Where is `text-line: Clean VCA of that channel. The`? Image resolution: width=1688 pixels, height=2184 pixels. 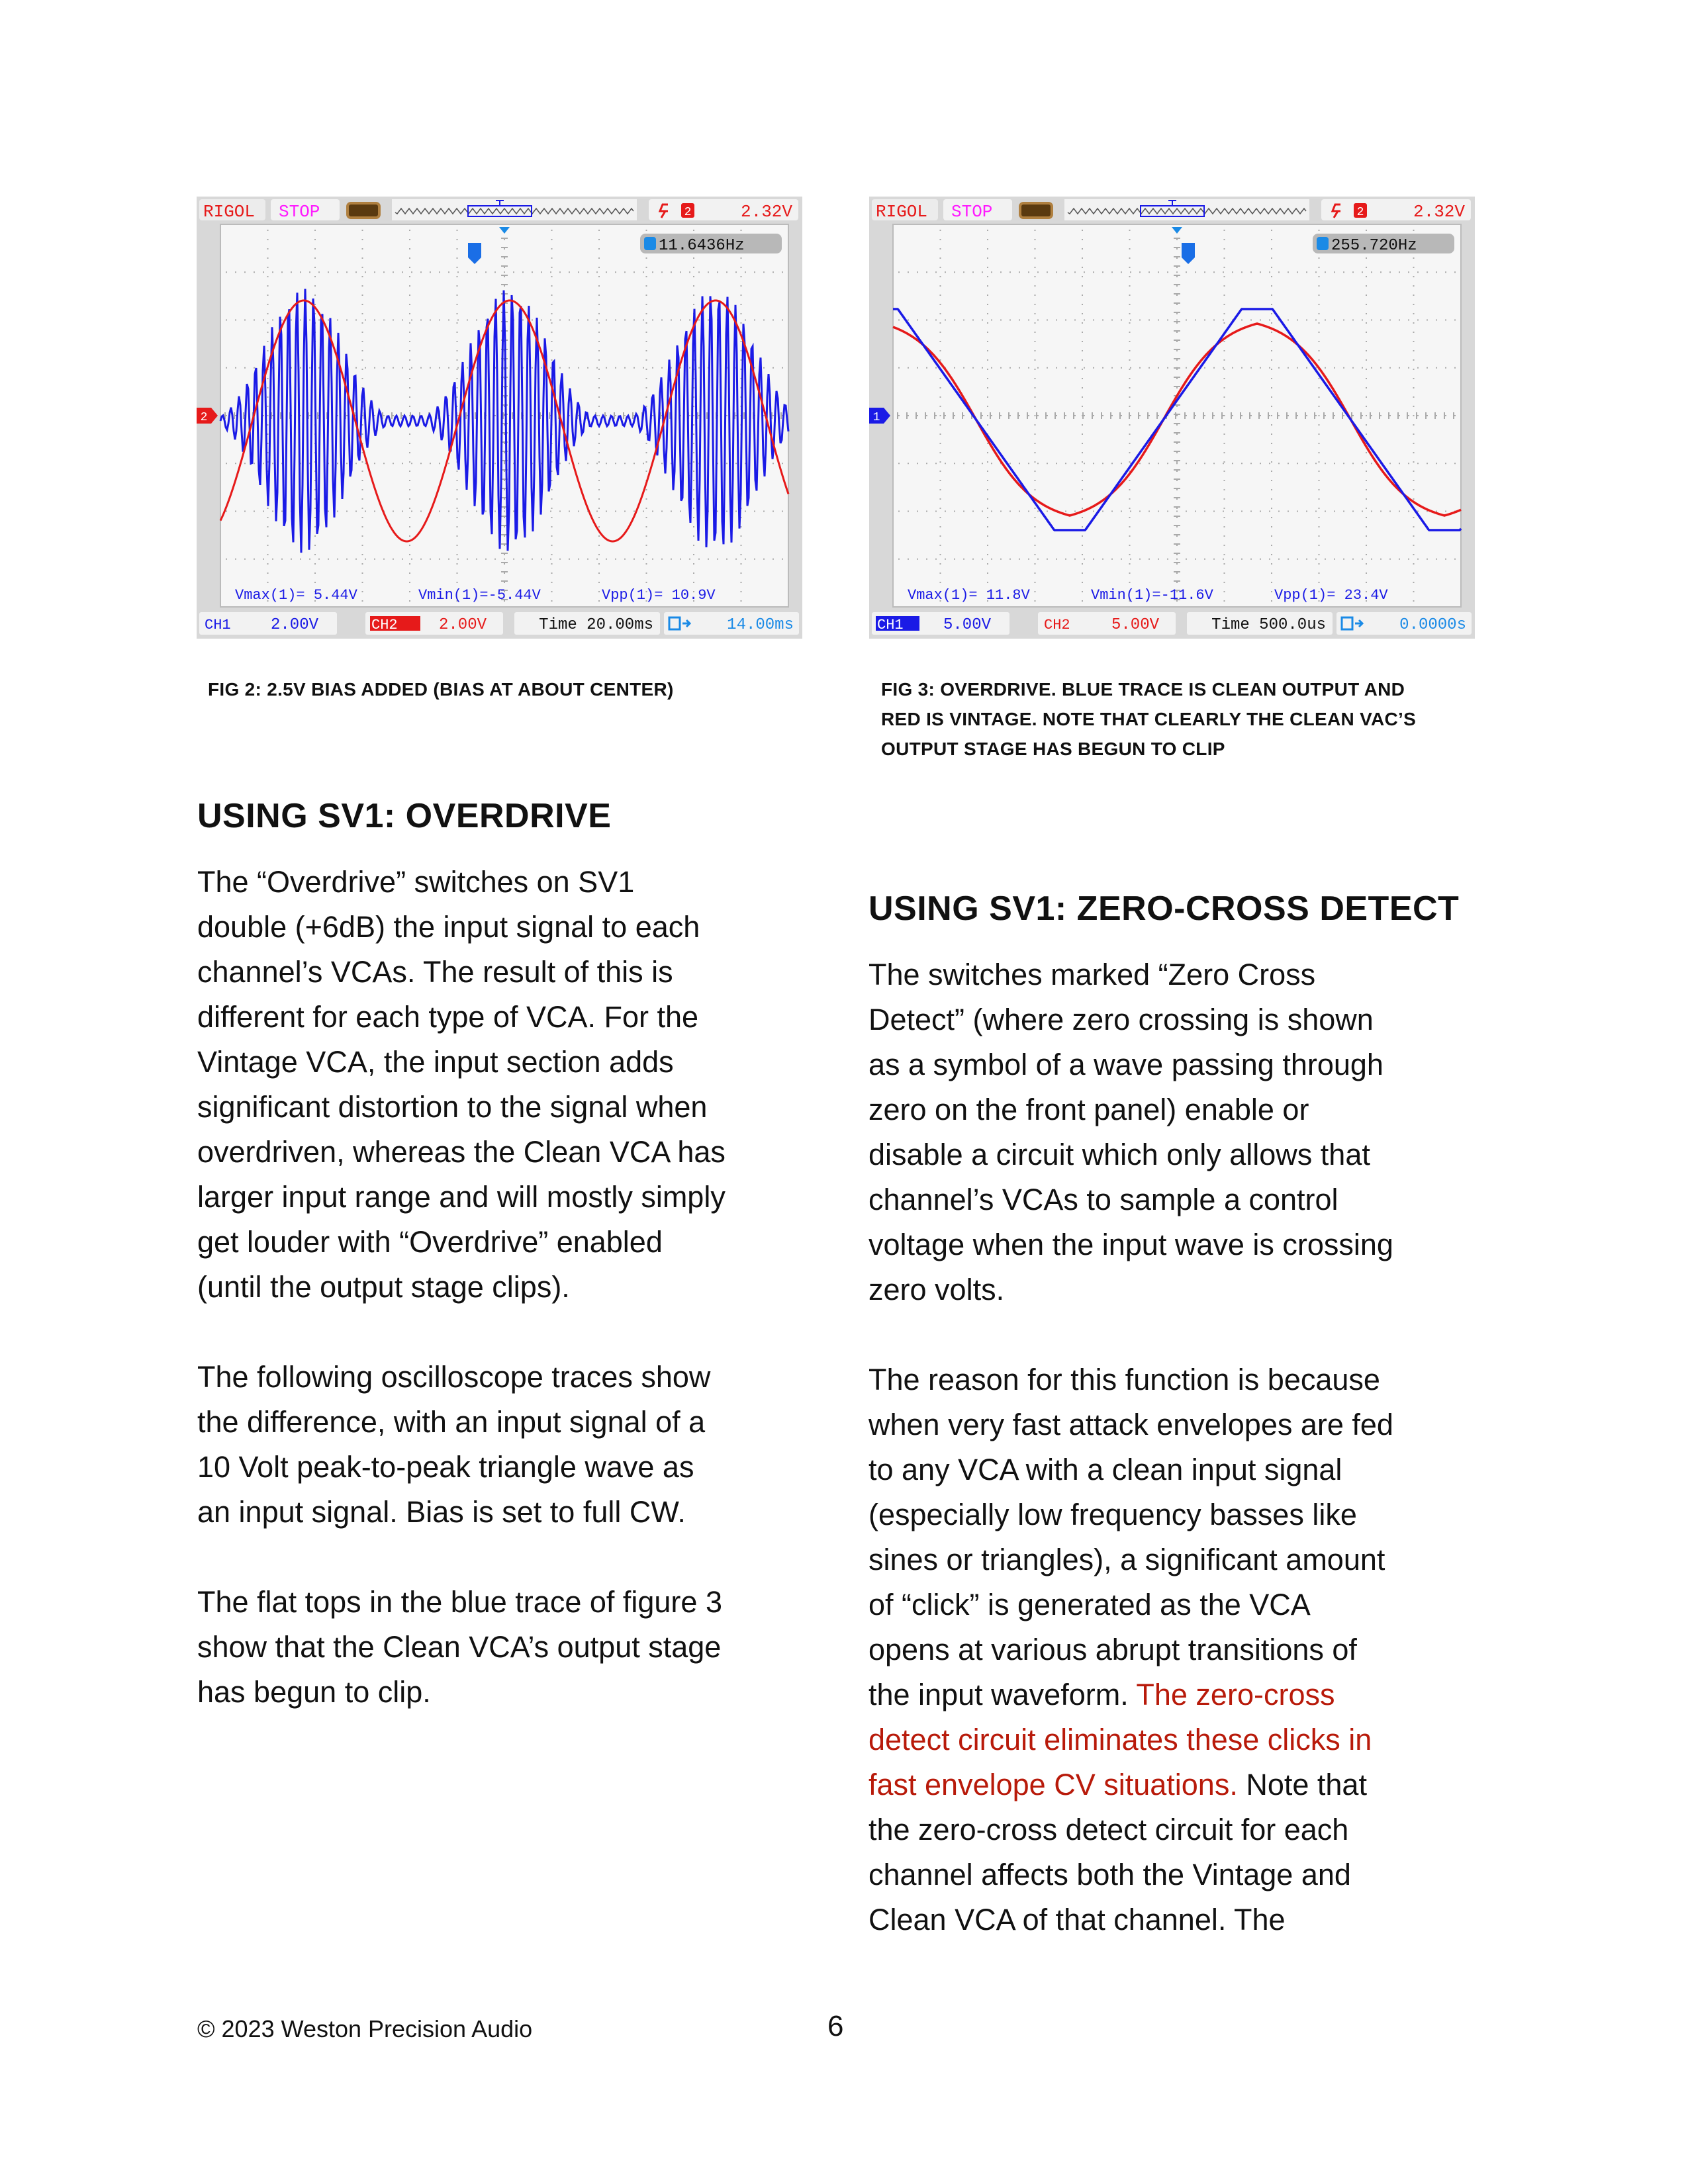 text-line: Clean VCA of that channel. The is located at coordinates (1130, 1920).